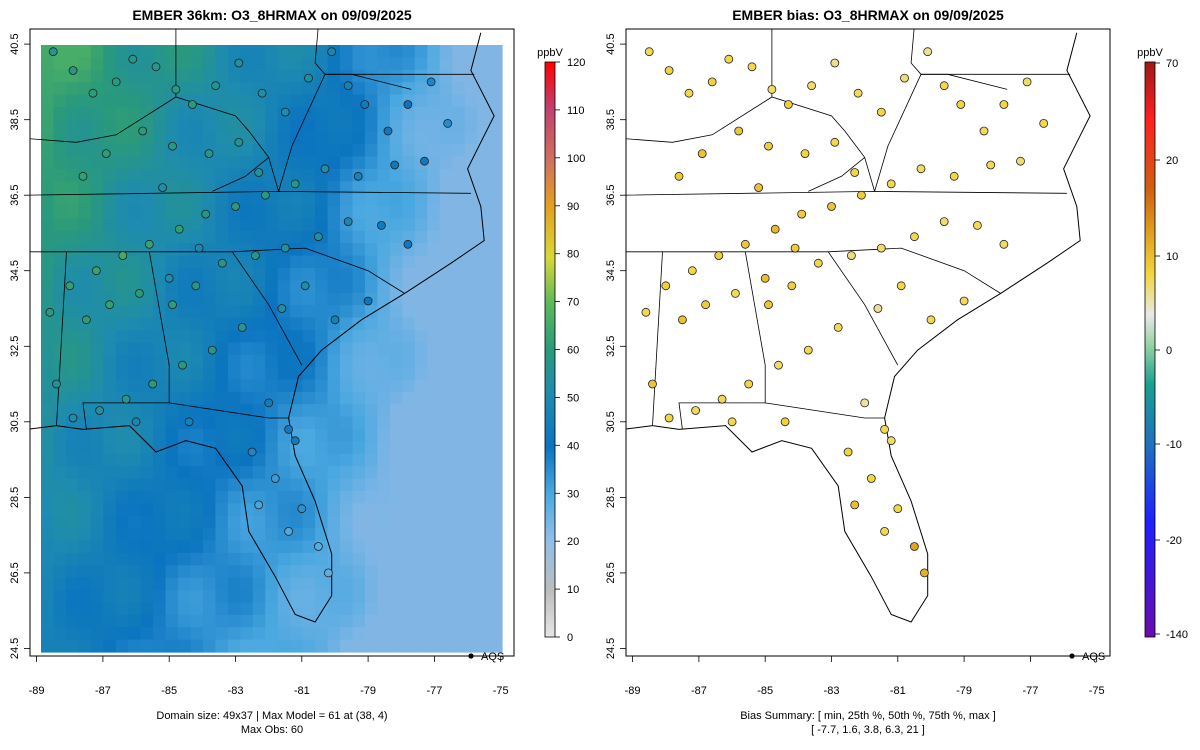 This screenshot has height=750, width=1200. I want to click on y-tick-label: 28.5, so click(15, 497).